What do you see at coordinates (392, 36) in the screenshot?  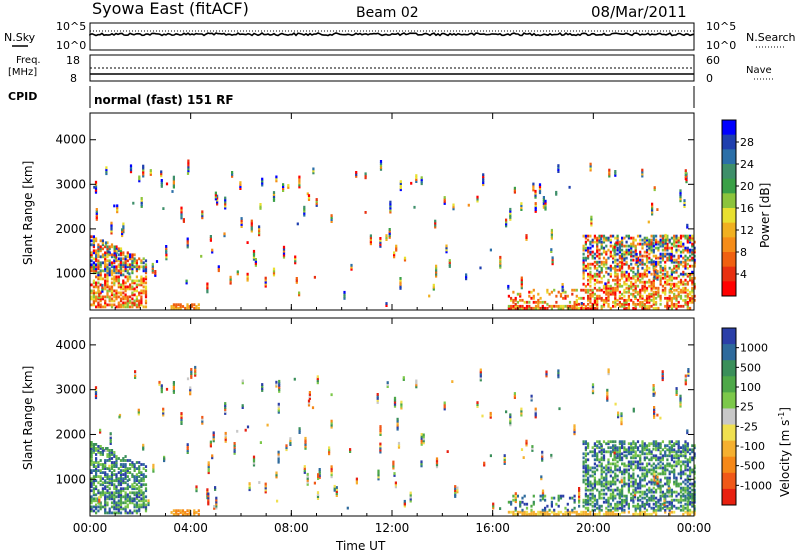 I see `sky-panel-frame` at bounding box center [392, 36].